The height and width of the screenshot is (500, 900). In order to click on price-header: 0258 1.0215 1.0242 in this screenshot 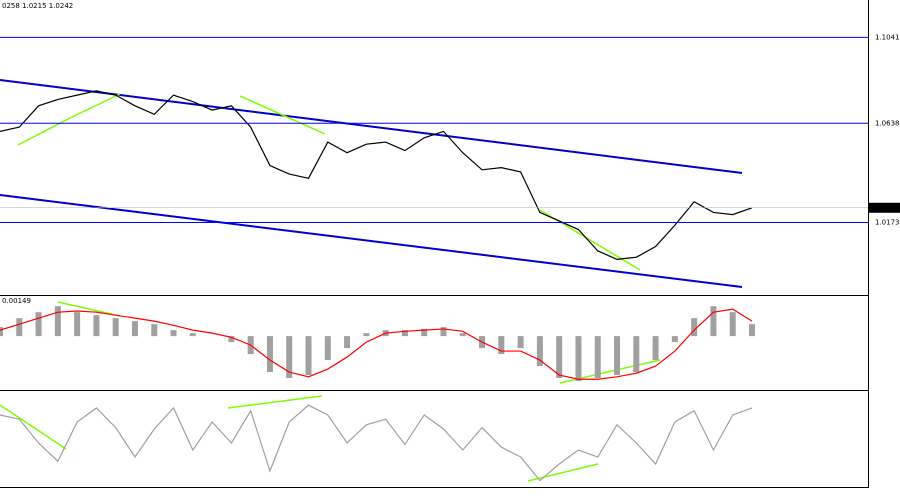, I will do `click(37, 6)`.